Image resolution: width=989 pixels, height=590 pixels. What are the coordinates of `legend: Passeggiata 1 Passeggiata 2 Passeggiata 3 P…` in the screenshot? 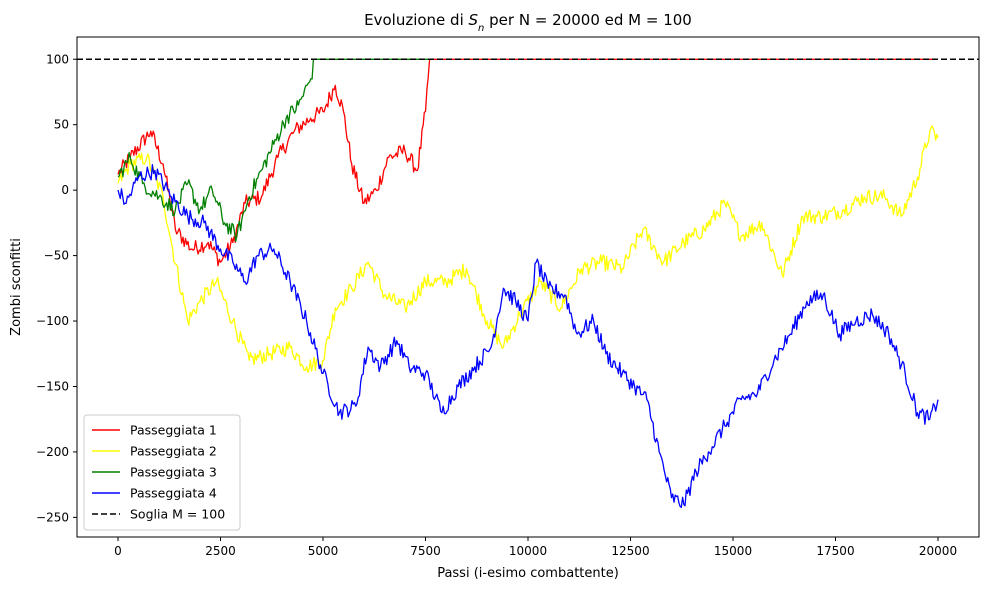 It's located at (162, 472).